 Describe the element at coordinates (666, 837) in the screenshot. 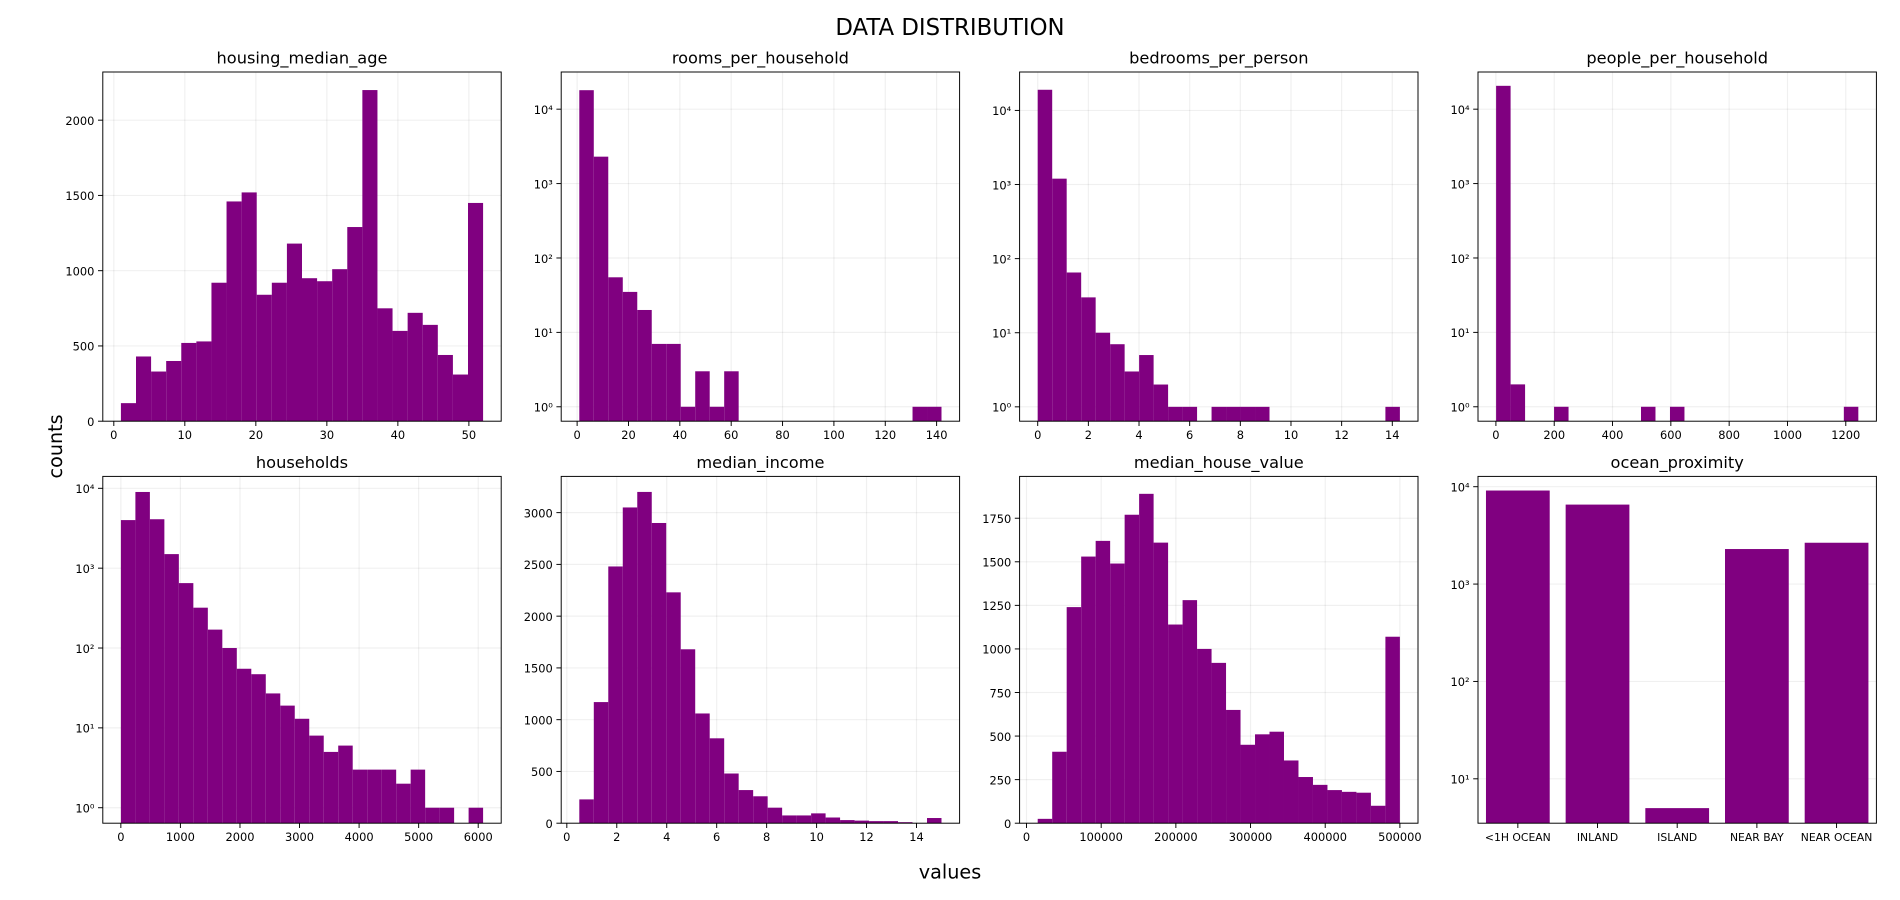

I see `x-tick-label: 4` at that location.